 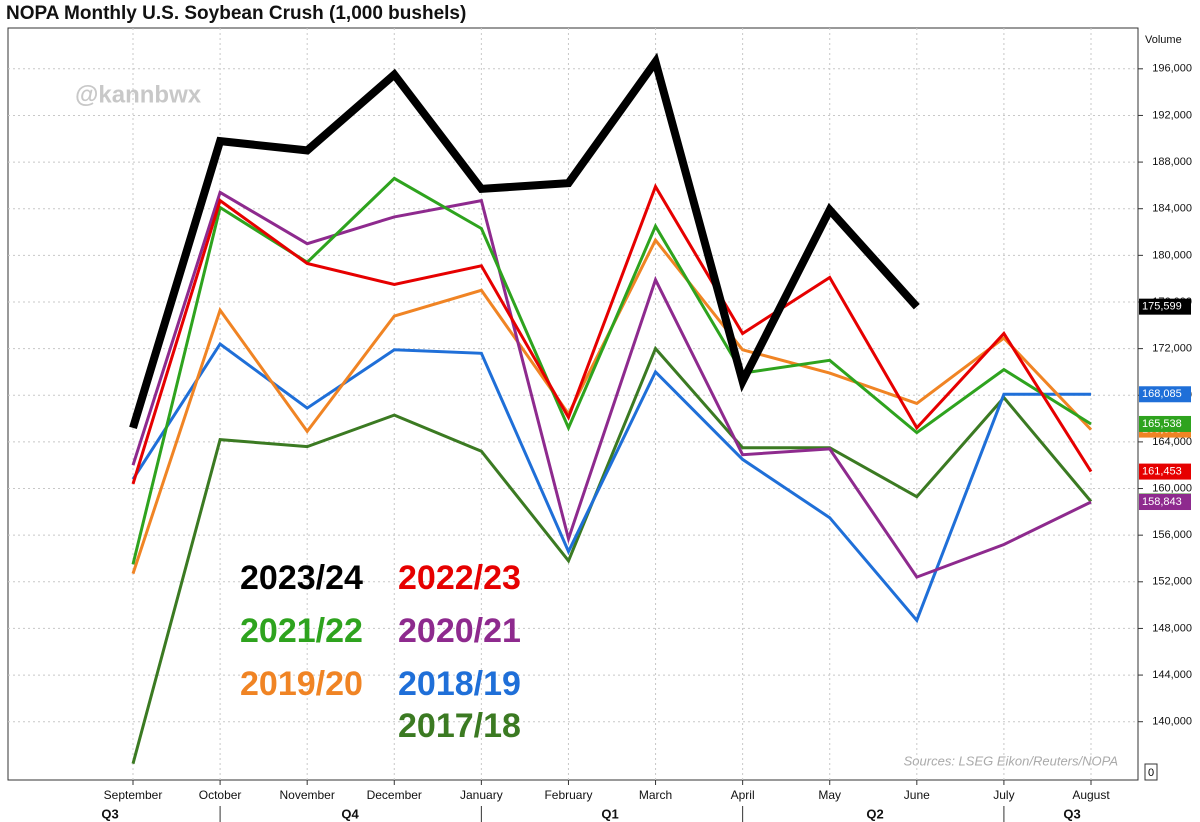 What do you see at coordinates (1172, 162) in the screenshot?
I see `y-tick-label: 188,000` at bounding box center [1172, 162].